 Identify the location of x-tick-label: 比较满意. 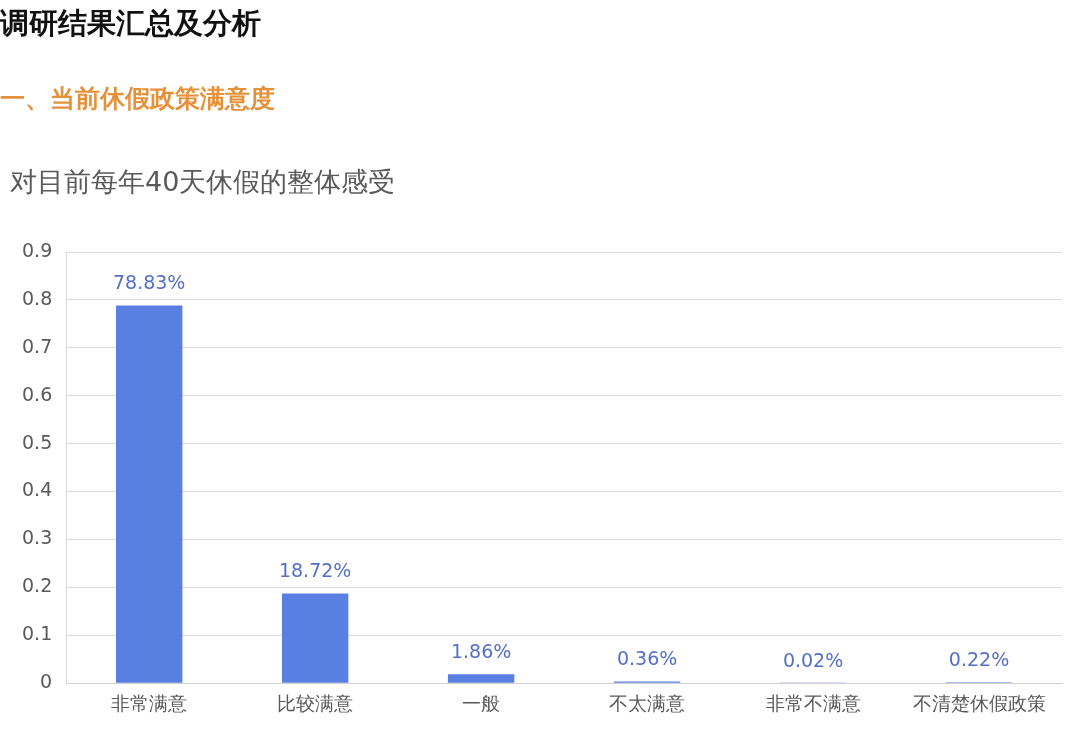
(315, 702).